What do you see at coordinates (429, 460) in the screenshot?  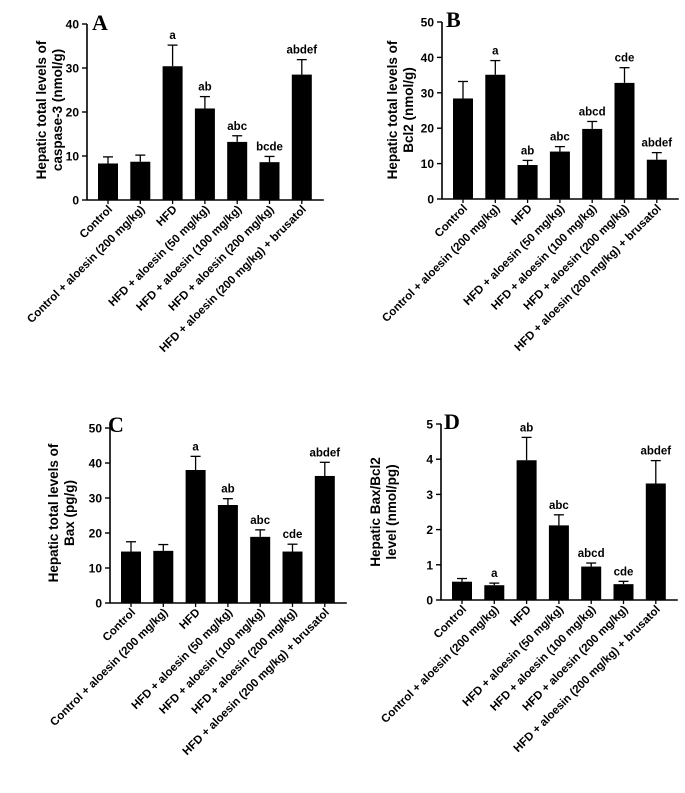 I see `y-tick-label: 4` at bounding box center [429, 460].